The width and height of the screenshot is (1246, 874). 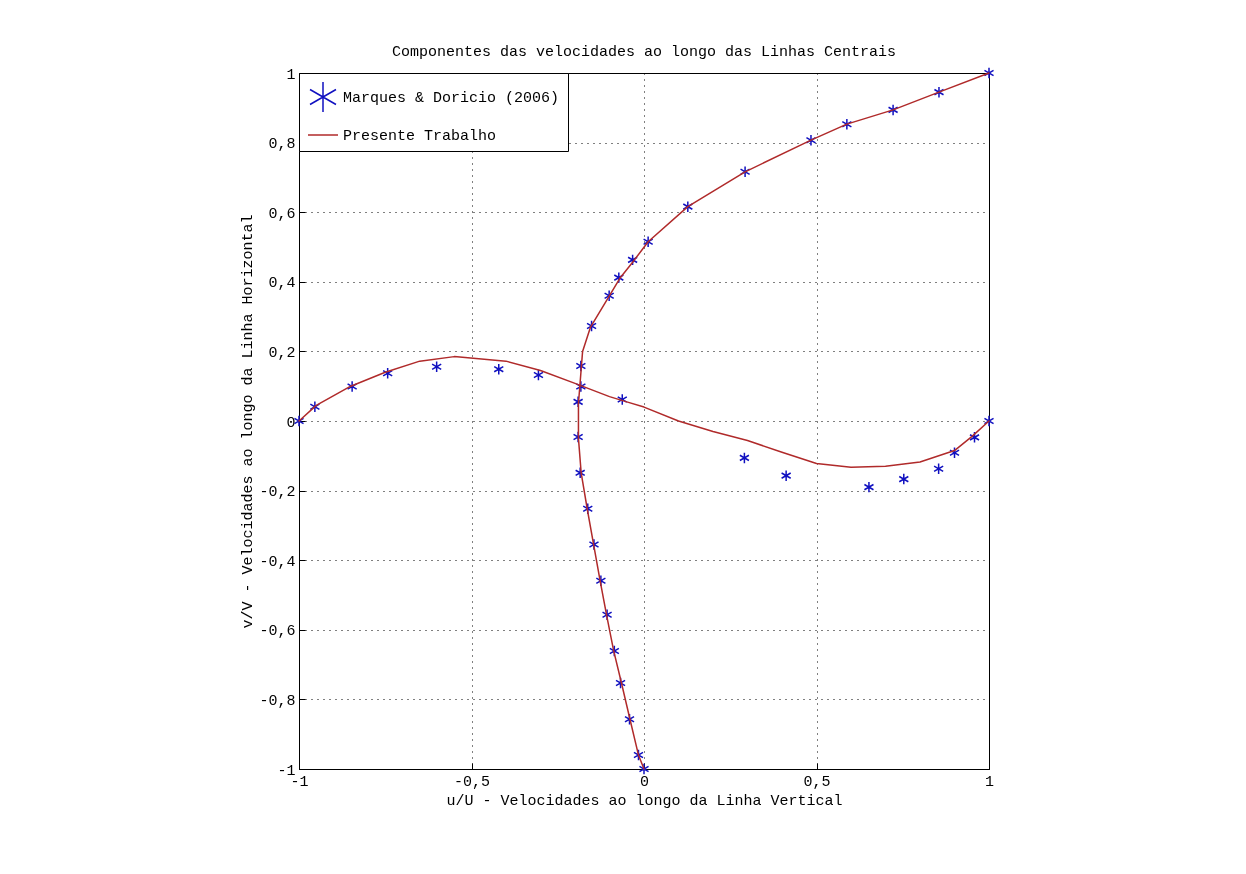 What do you see at coordinates (989, 782) in the screenshot?
I see `x-tick-label: 1` at bounding box center [989, 782].